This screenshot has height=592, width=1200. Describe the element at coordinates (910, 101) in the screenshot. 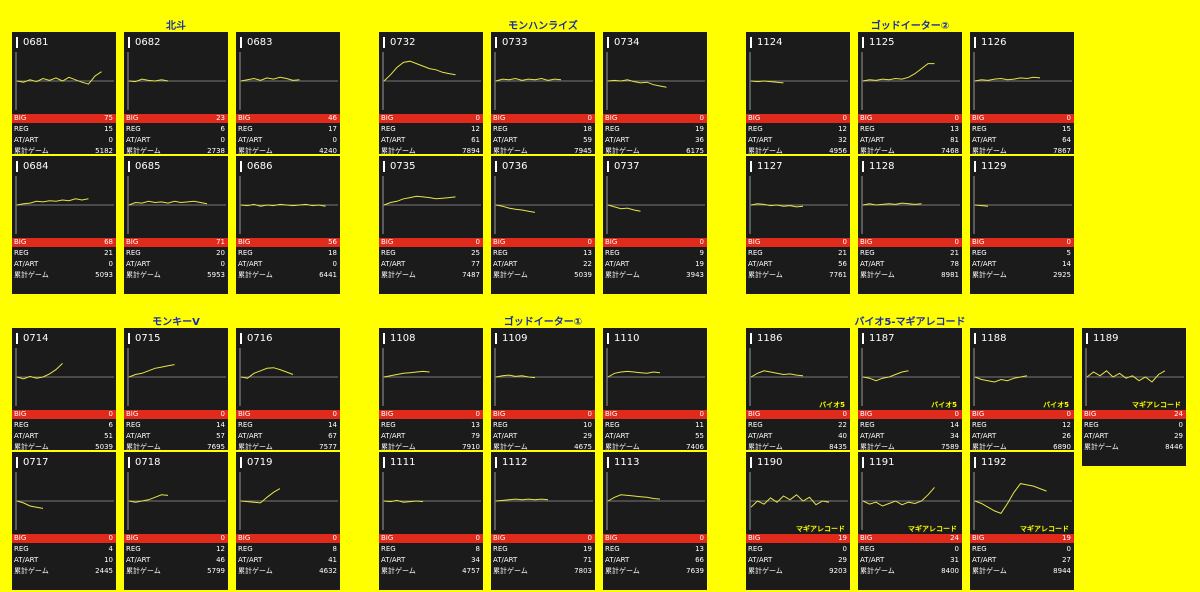

I see `machine-card: 1125 BIG 0 REG 13 AT/ART 81 累計ゲーム 7468` at that location.